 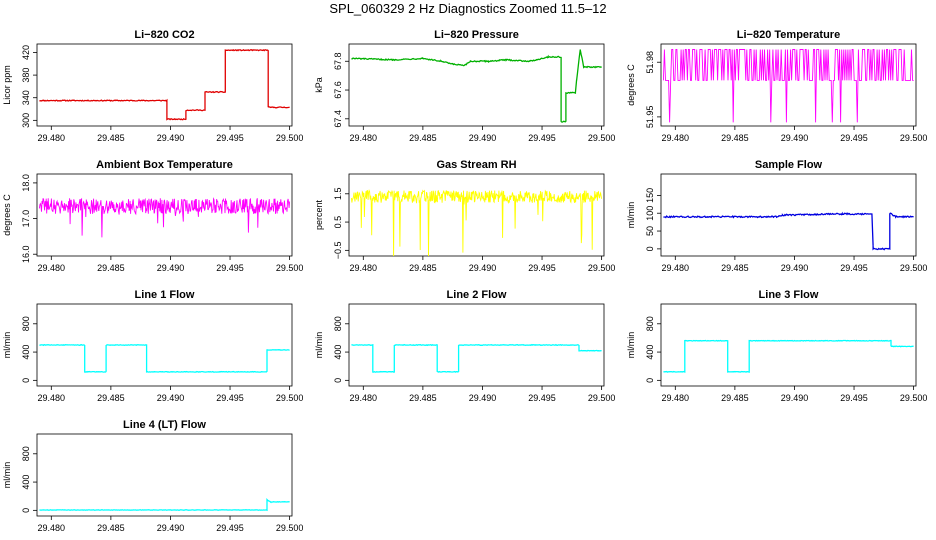 What do you see at coordinates (26, 219) in the screenshot?
I see `y-tick-label: 17.0` at bounding box center [26, 219].